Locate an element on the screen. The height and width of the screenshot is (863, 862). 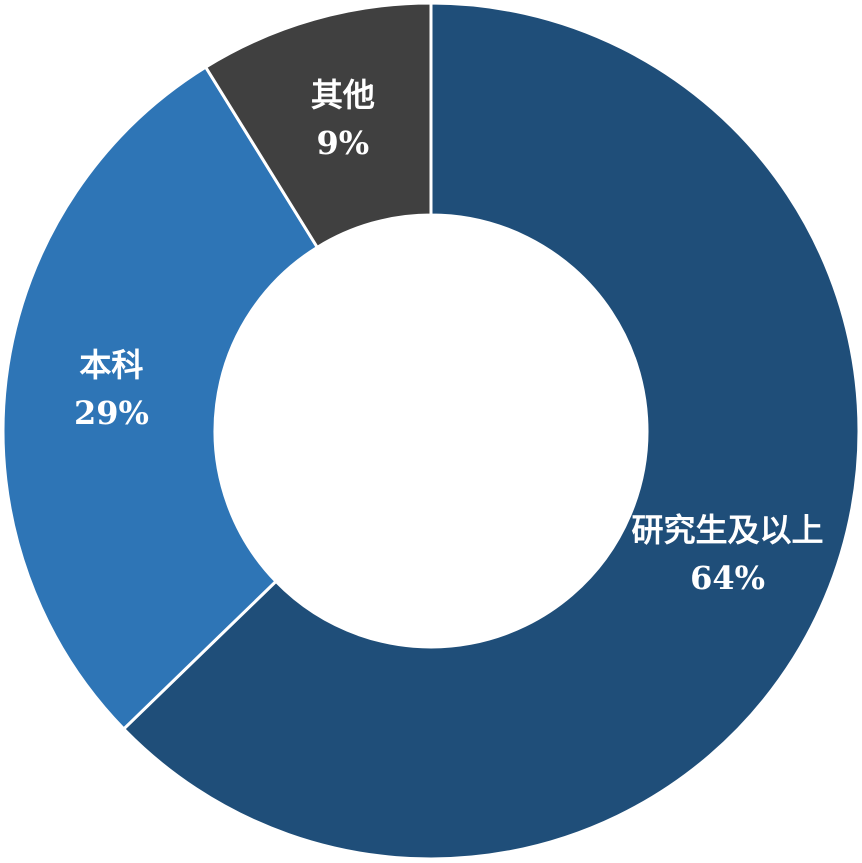
slice-value-label: 9% is located at coordinates (343, 143).